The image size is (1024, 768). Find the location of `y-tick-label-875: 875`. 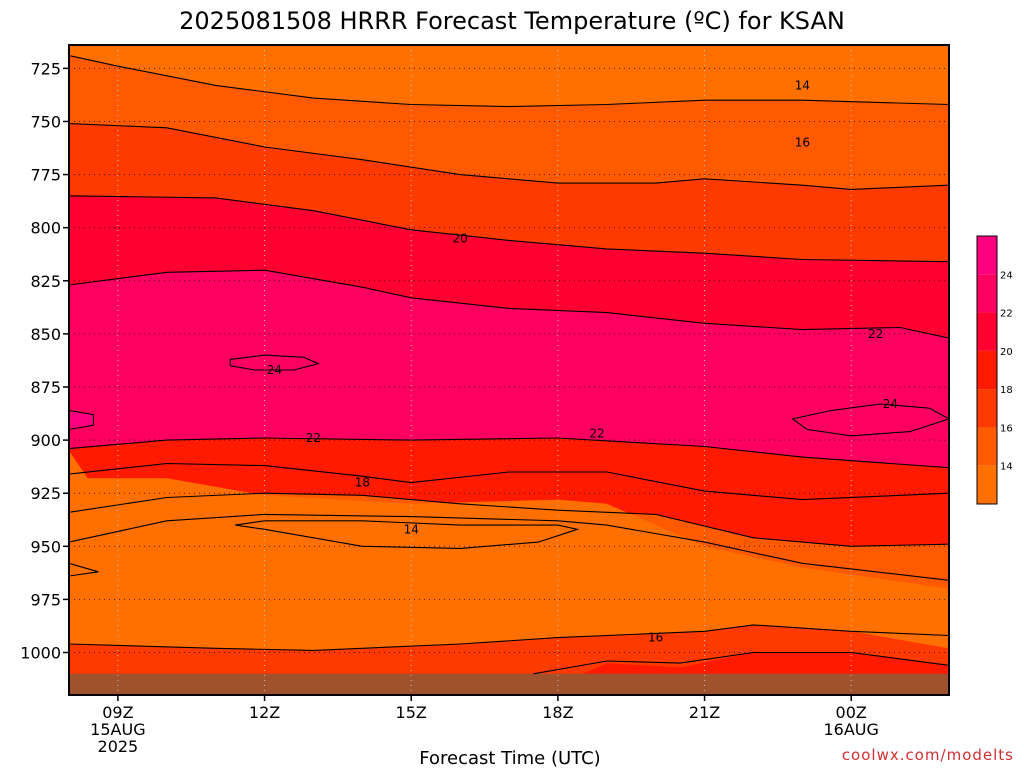

y-tick-label-875: 875 is located at coordinates (45, 387).